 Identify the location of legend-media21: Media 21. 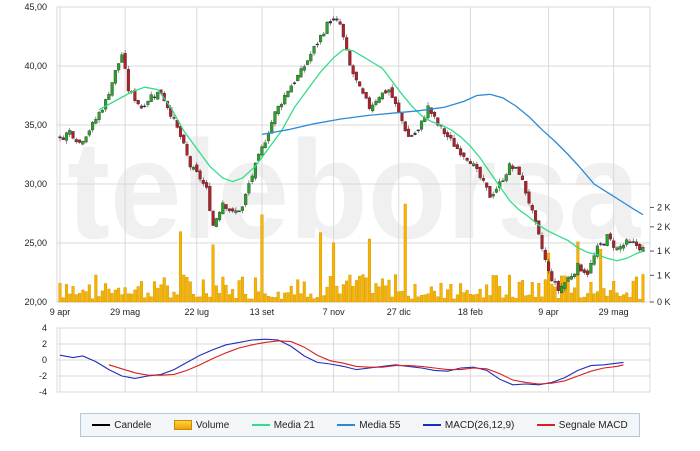
(283, 425).